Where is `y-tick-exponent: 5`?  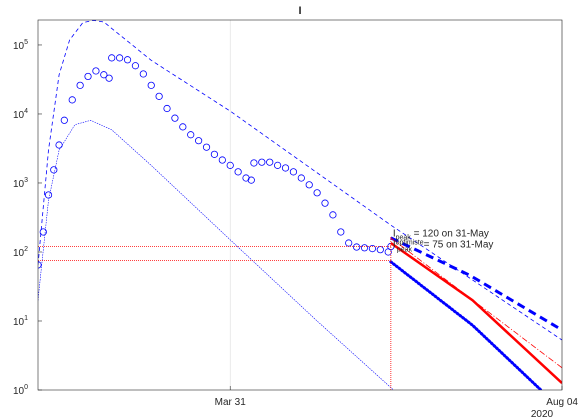 y-tick-exponent: 5 is located at coordinates (26, 42).